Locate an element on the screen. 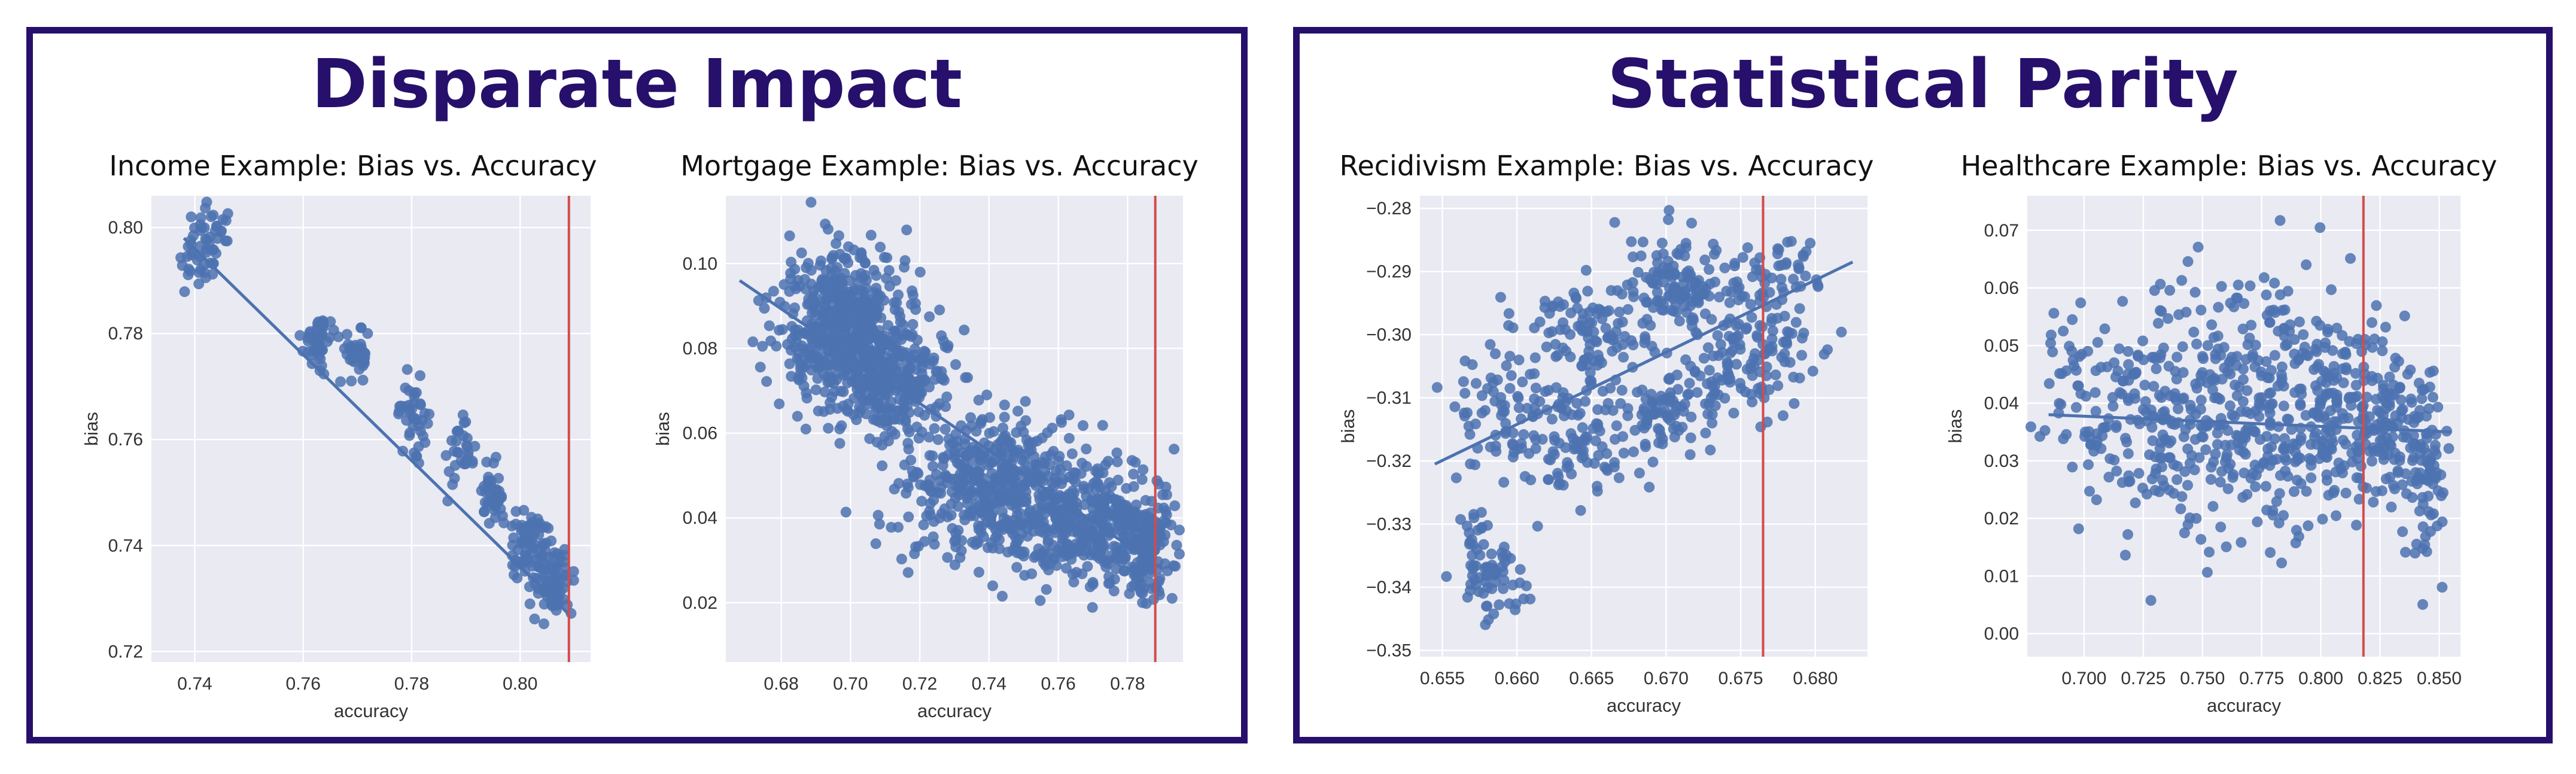 This screenshot has height=774, width=2576. x-tick-label: 0.80 is located at coordinates (520, 684).